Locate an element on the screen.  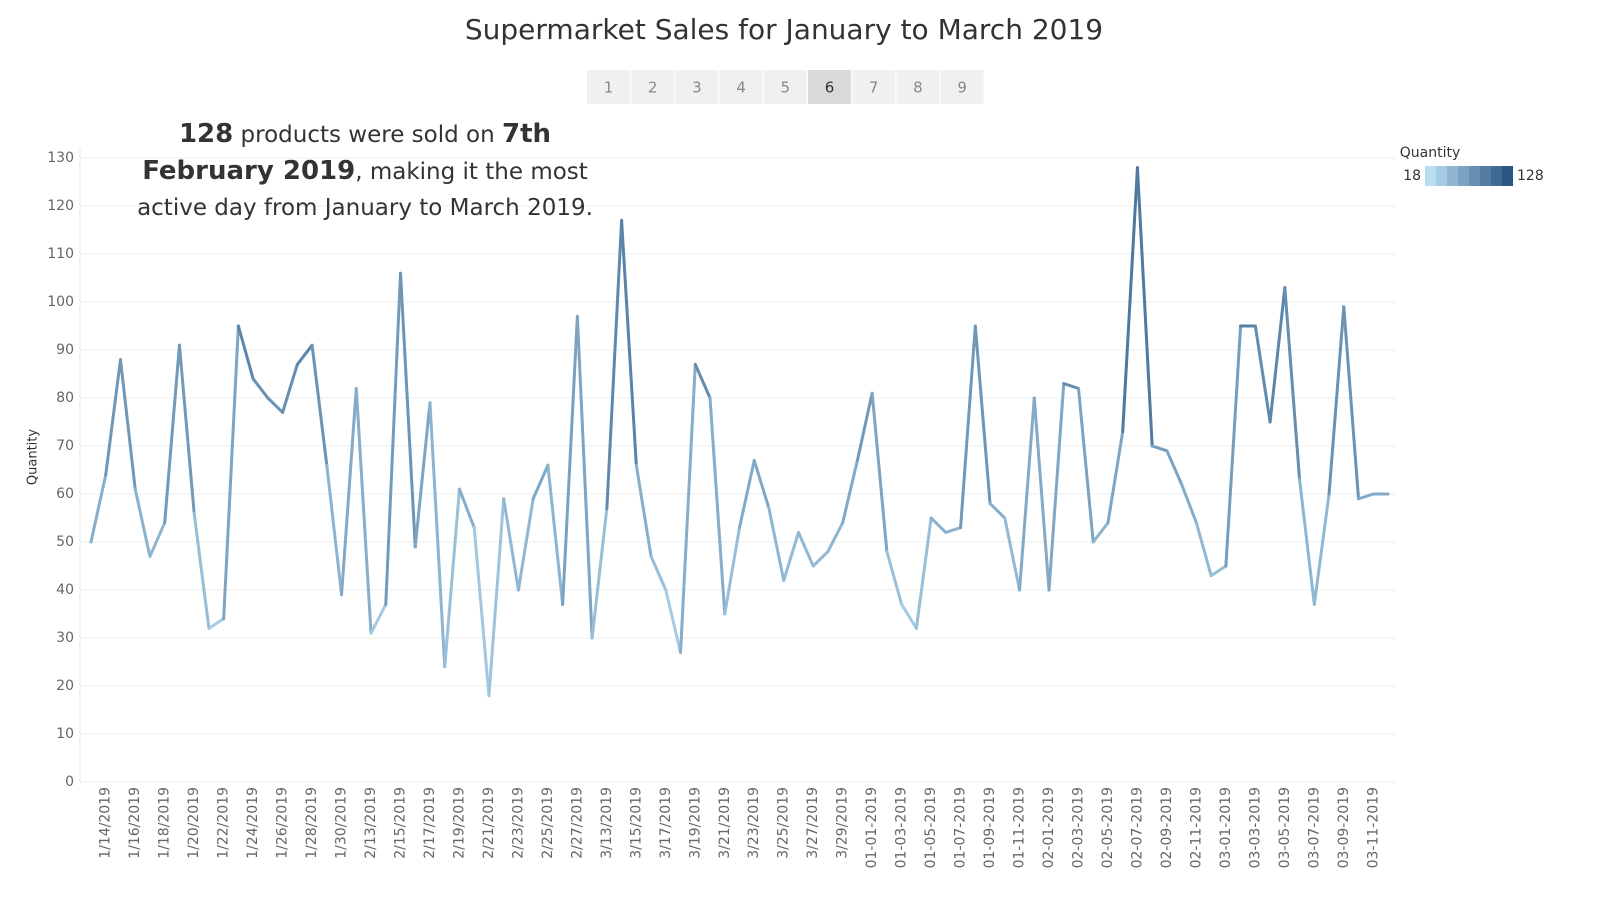
annotation-text: 128 is located at coordinates (206, 134).